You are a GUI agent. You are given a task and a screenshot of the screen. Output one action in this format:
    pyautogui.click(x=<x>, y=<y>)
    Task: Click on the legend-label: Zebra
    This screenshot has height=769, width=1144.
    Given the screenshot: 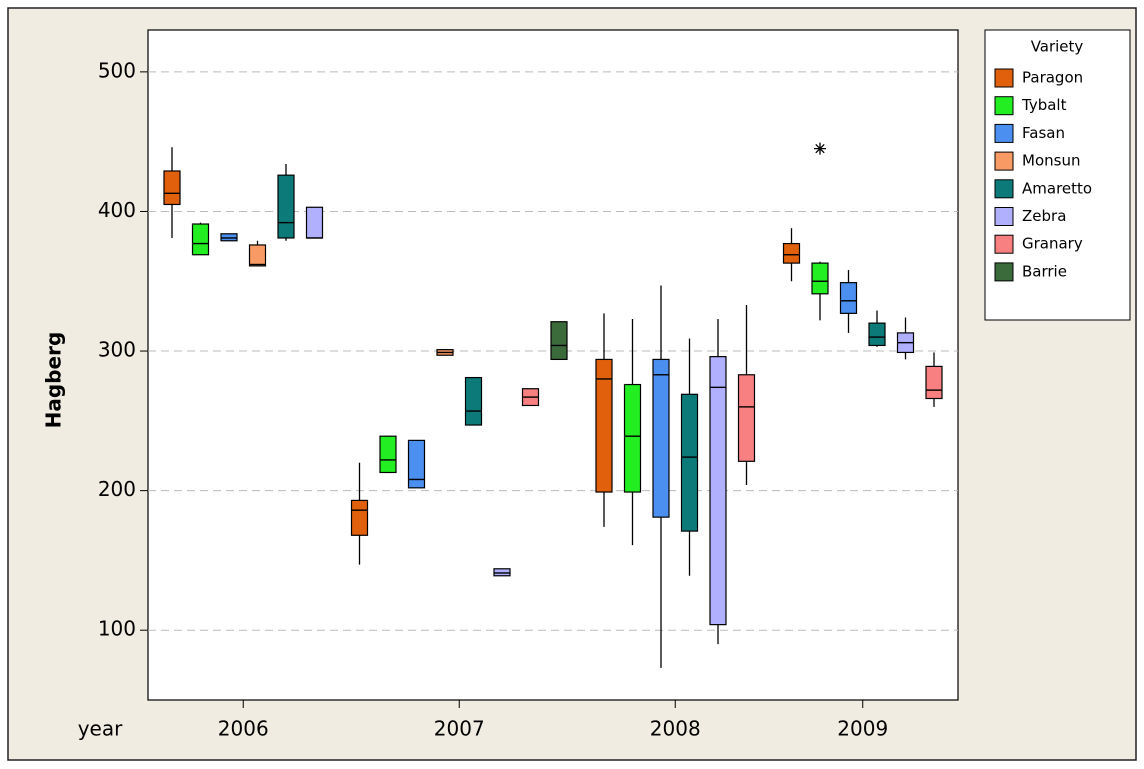 What is the action you would take?
    pyautogui.click(x=1044, y=216)
    